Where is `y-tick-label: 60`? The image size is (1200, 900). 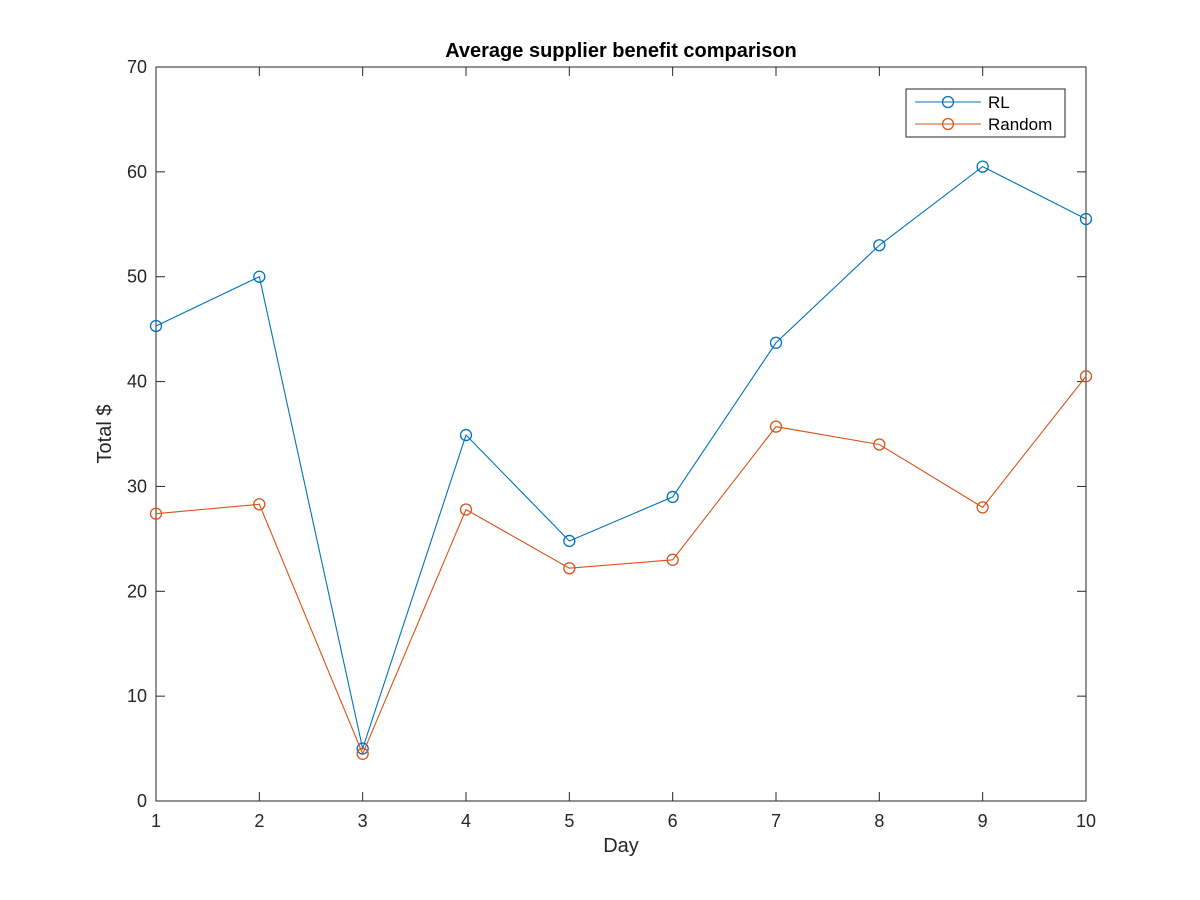
y-tick-label: 60 is located at coordinates (137, 172).